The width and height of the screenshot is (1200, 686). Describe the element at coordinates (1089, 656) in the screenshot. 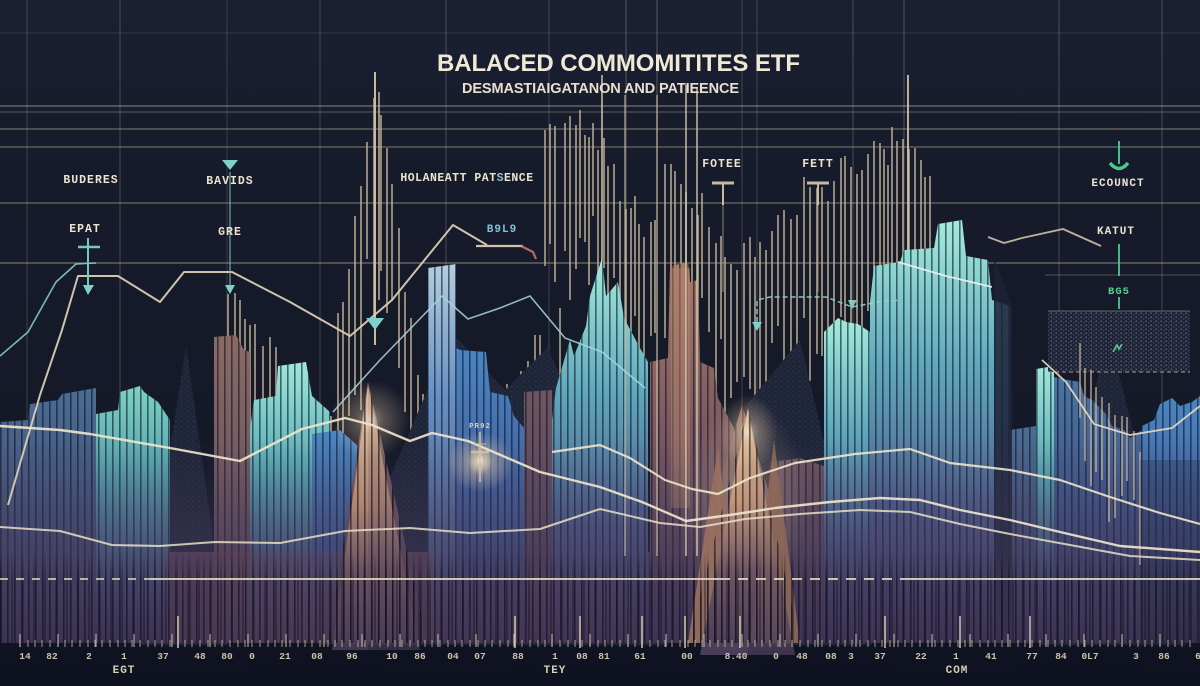

I see `svg-text: 0L7` at that location.